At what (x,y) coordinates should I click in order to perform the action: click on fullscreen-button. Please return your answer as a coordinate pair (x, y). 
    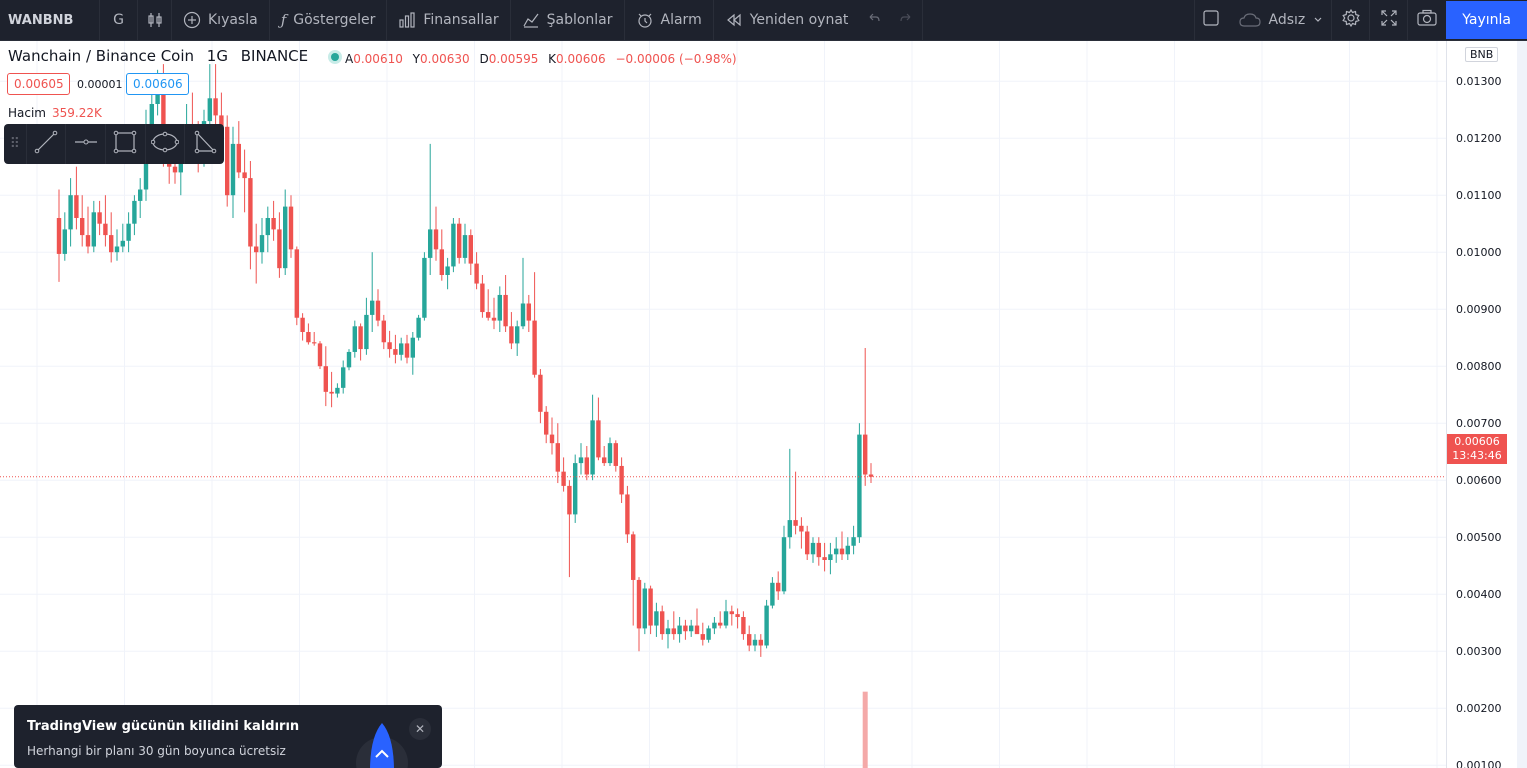
    Looking at the image, I should click on (1389, 20).